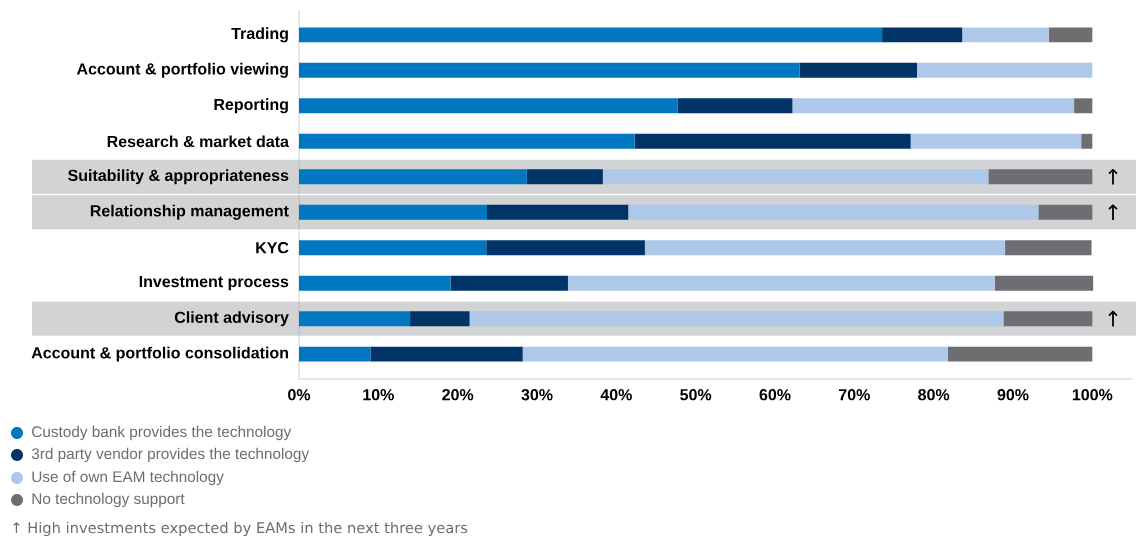 This screenshot has height=539, width=1136. I want to click on y-tick-label: Research & market data, so click(198, 141).